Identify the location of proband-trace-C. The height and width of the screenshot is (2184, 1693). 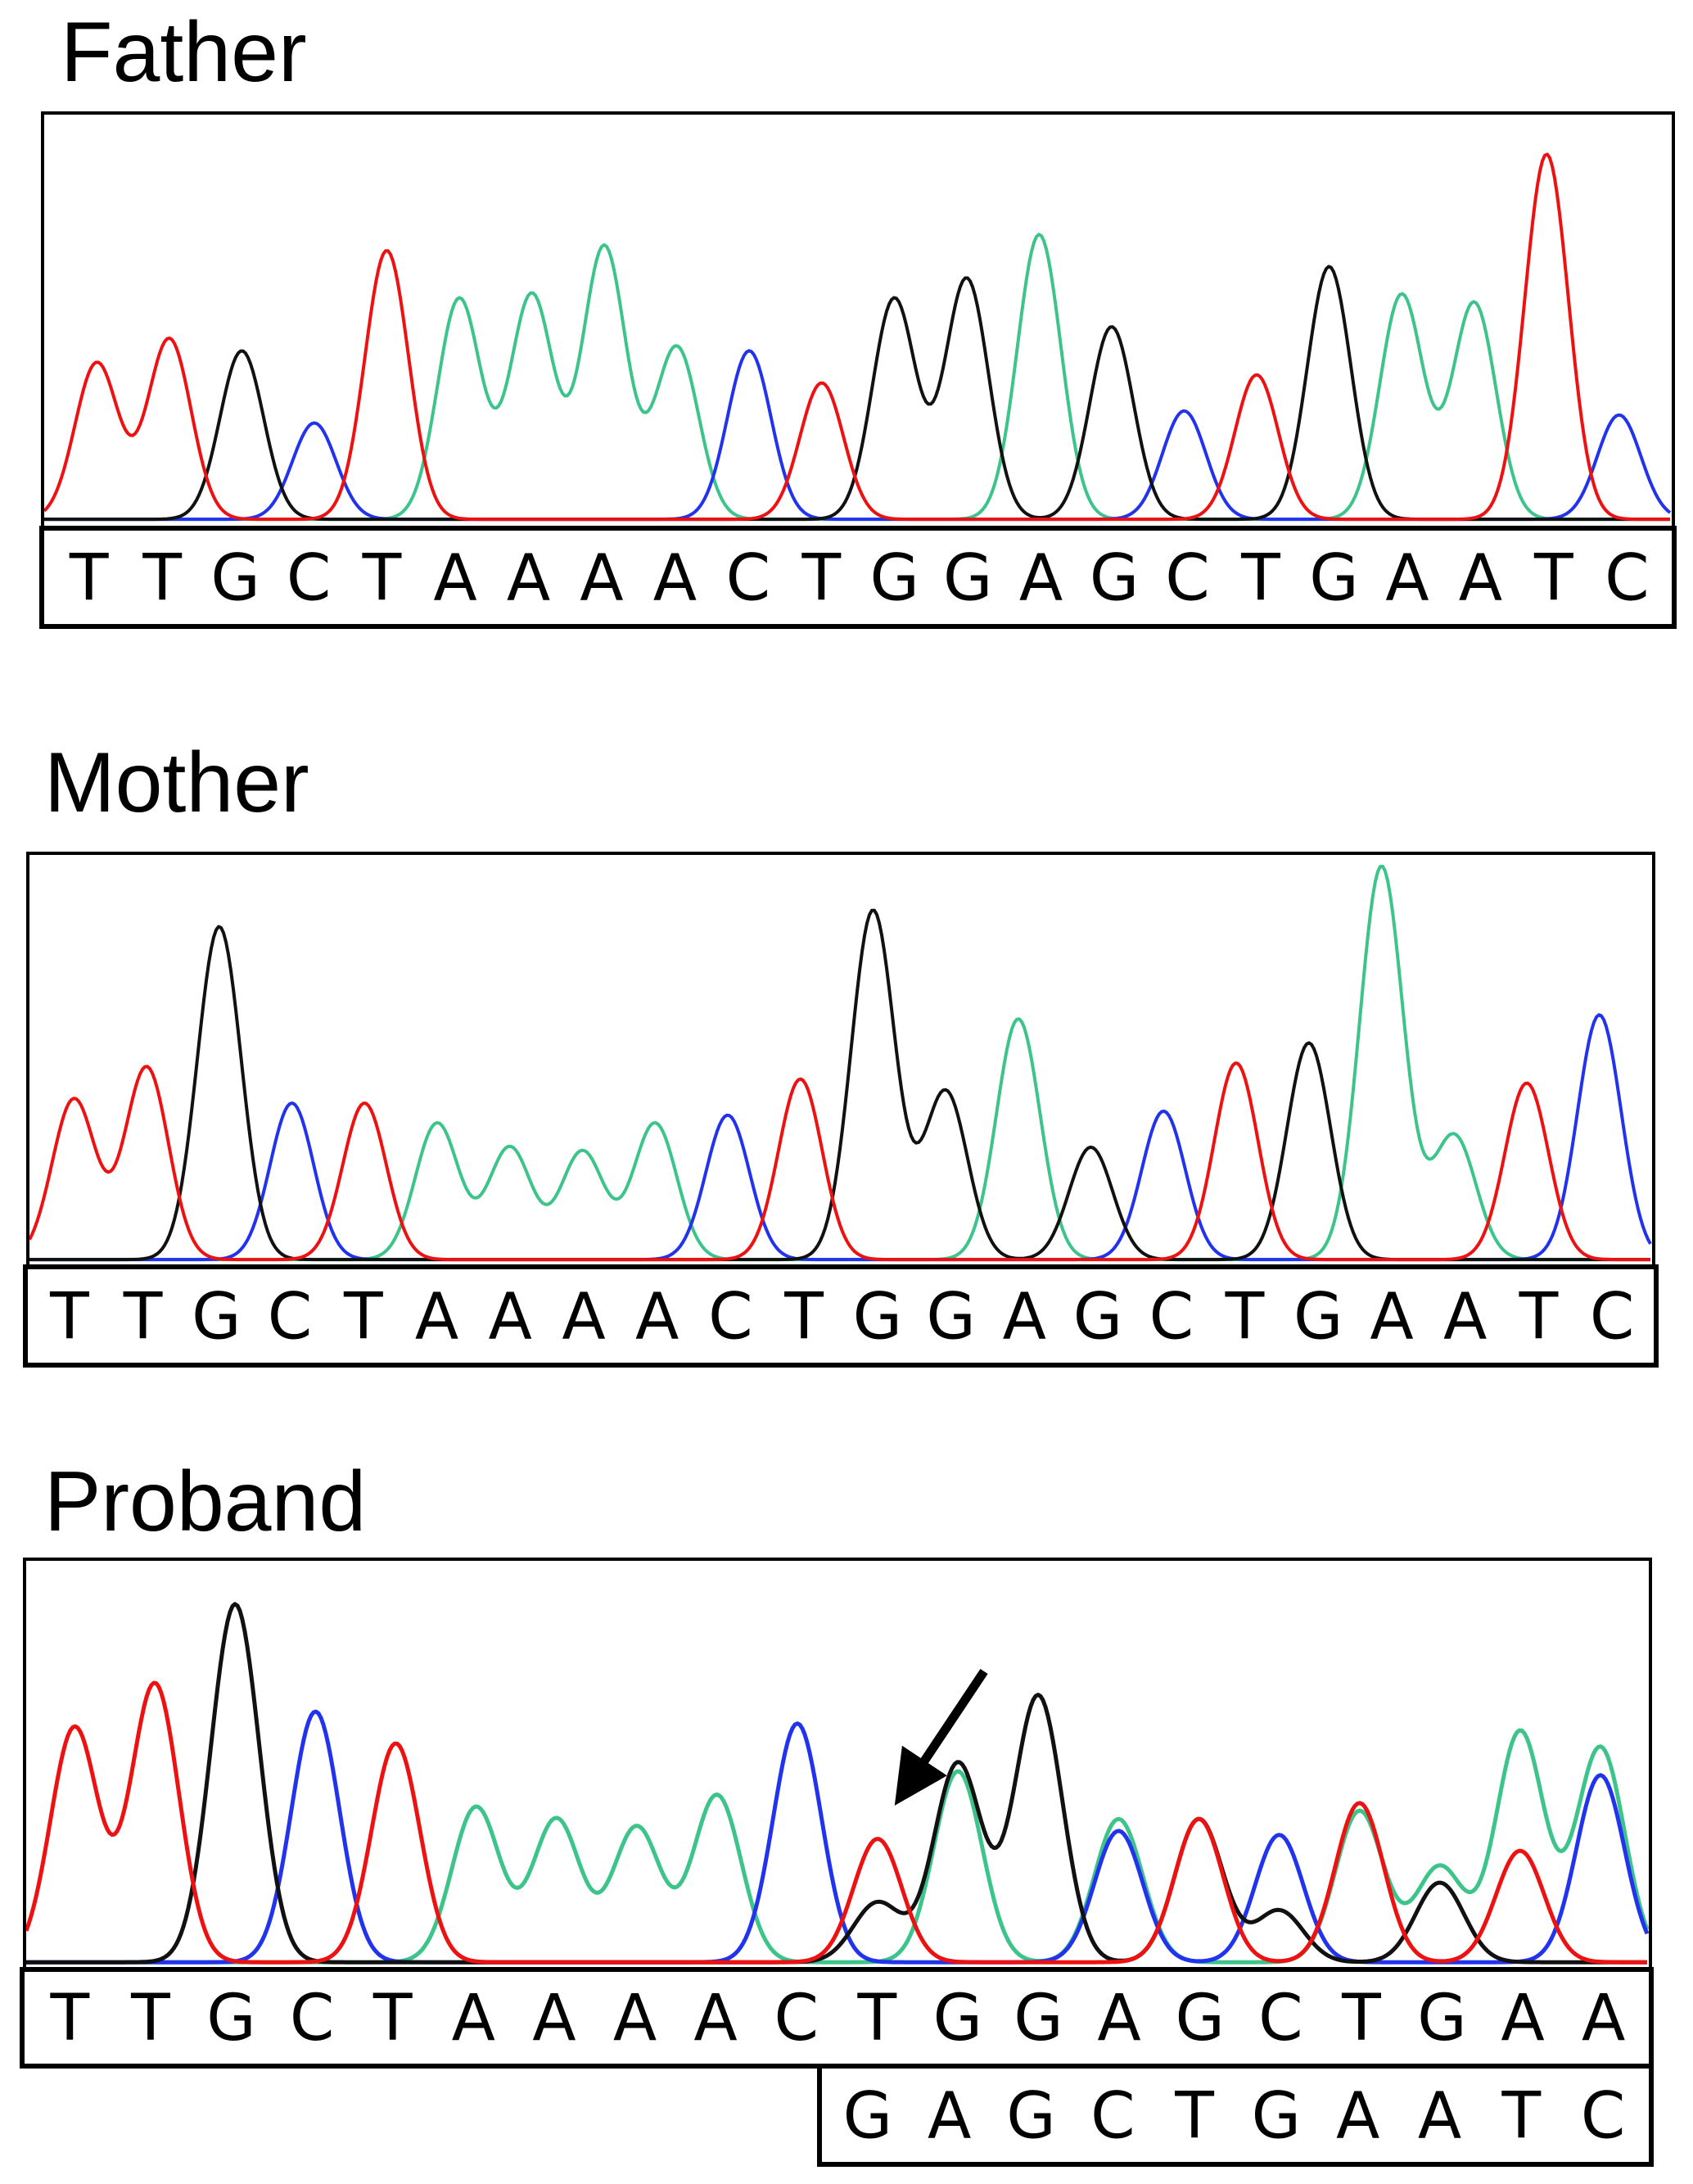
(837, 1837).